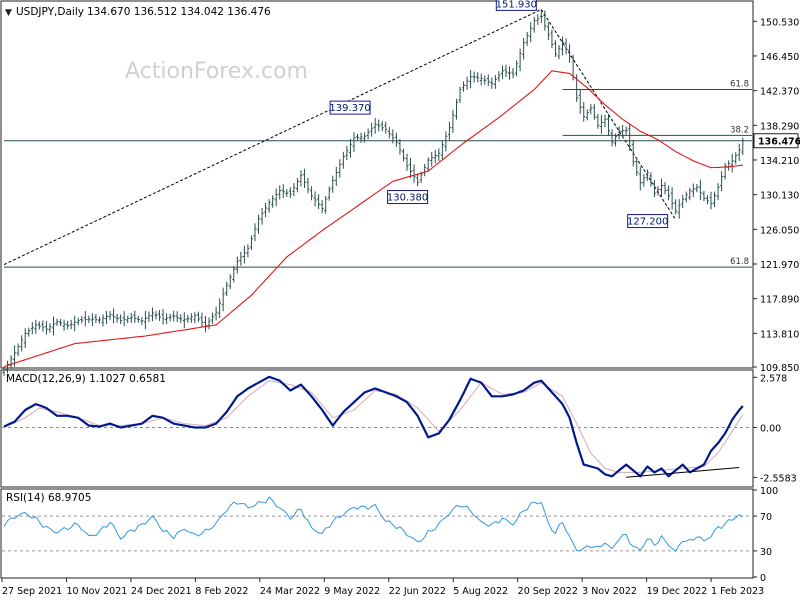  Describe the element at coordinates (32, 591) in the screenshot. I see `x-tick-label: 27 Sep 2021` at that location.